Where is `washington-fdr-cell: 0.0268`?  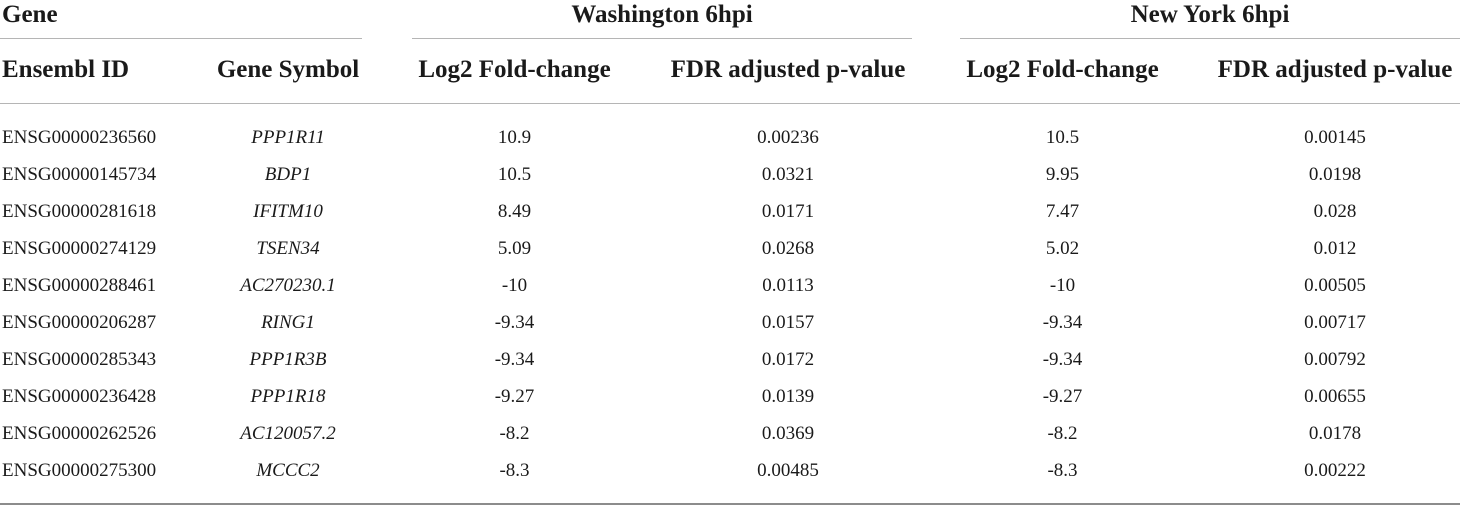
washington-fdr-cell: 0.0268 is located at coordinates (788, 248).